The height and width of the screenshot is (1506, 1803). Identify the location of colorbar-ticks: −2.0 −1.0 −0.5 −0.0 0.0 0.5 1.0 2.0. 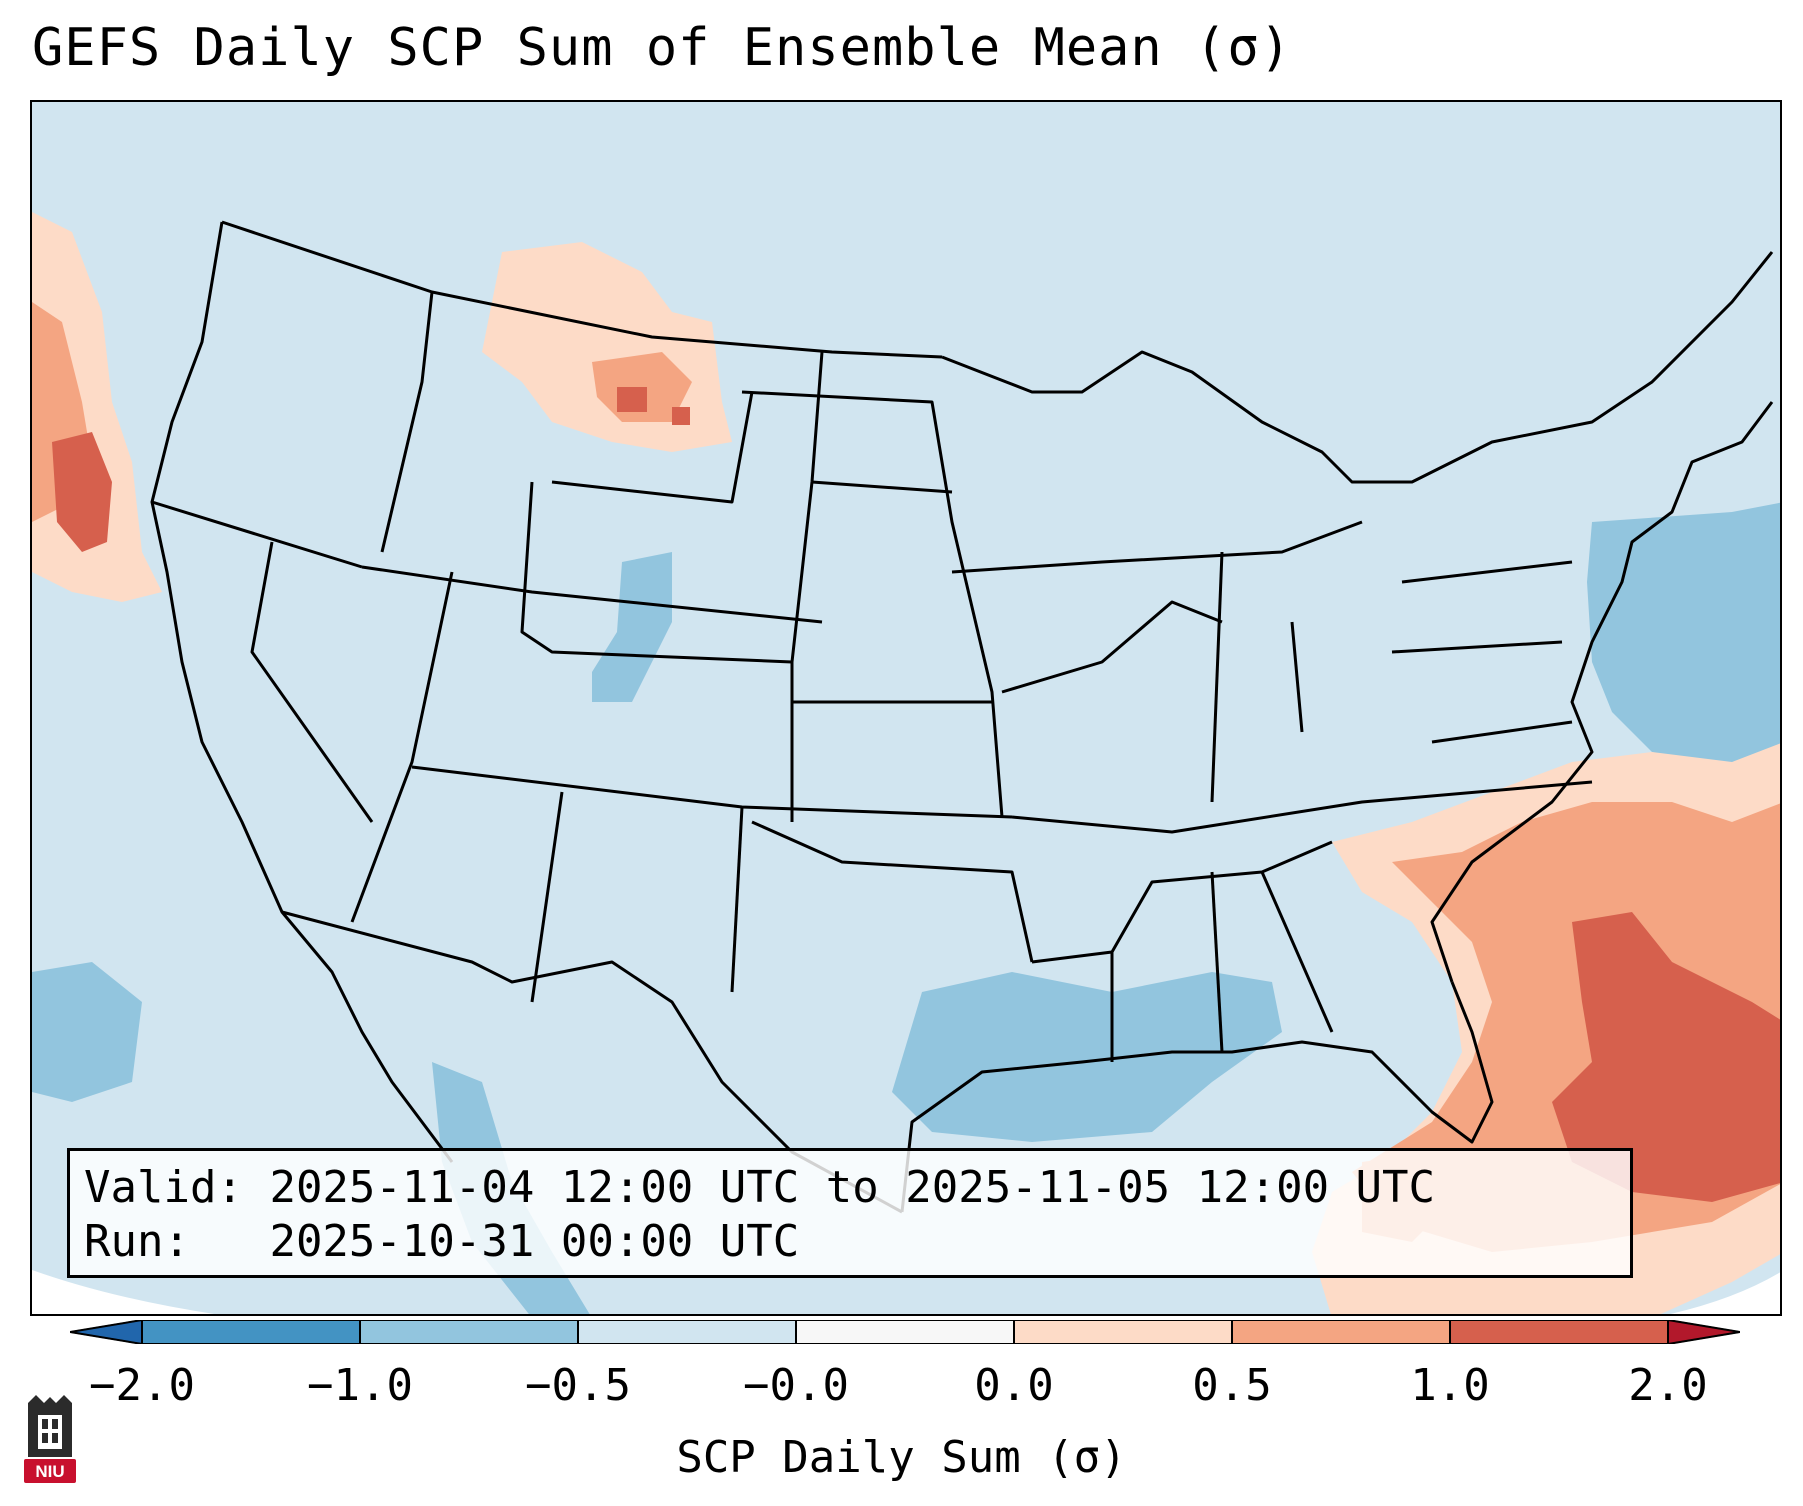
(901, 1390).